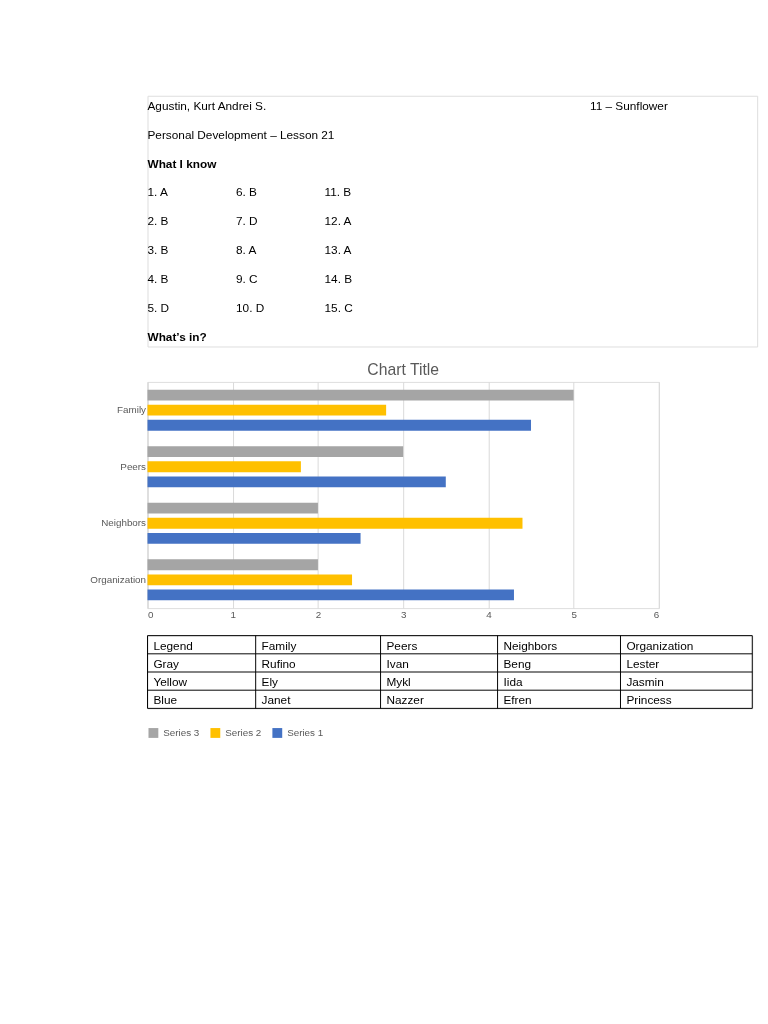  Describe the element at coordinates (247, 279) in the screenshot. I see `text: 9. C` at that location.